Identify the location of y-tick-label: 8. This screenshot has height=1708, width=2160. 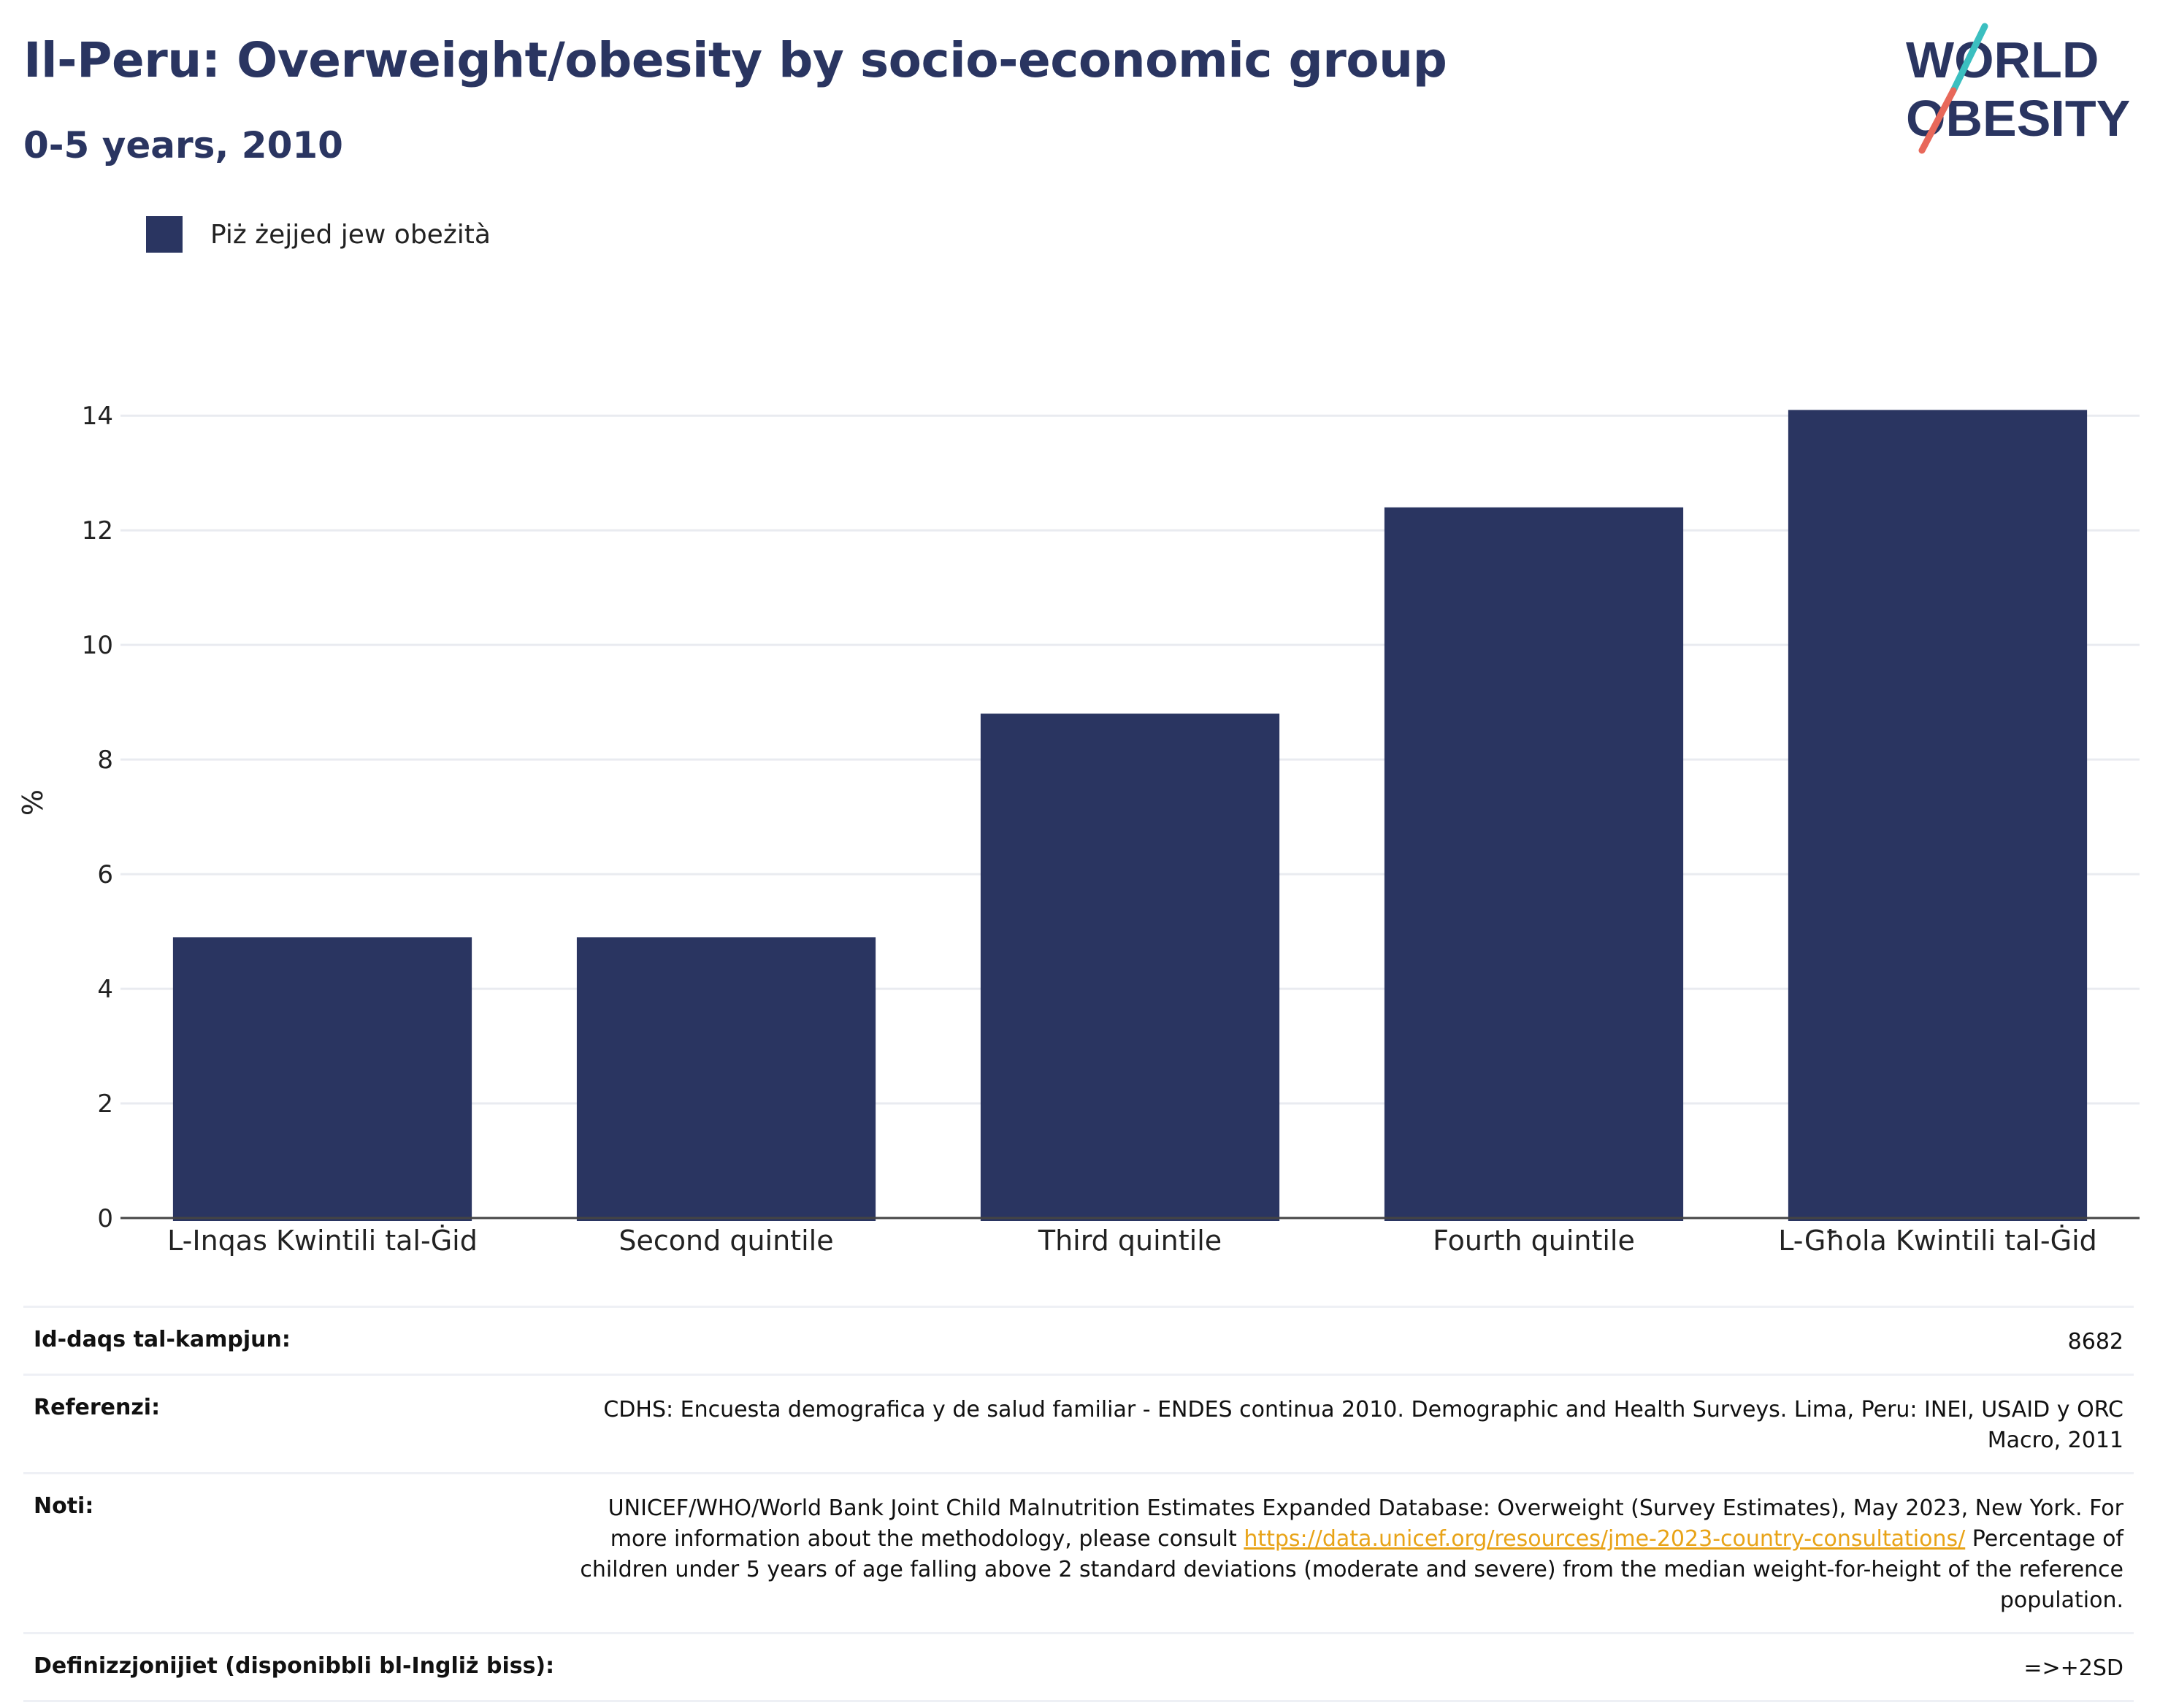
(105, 760).